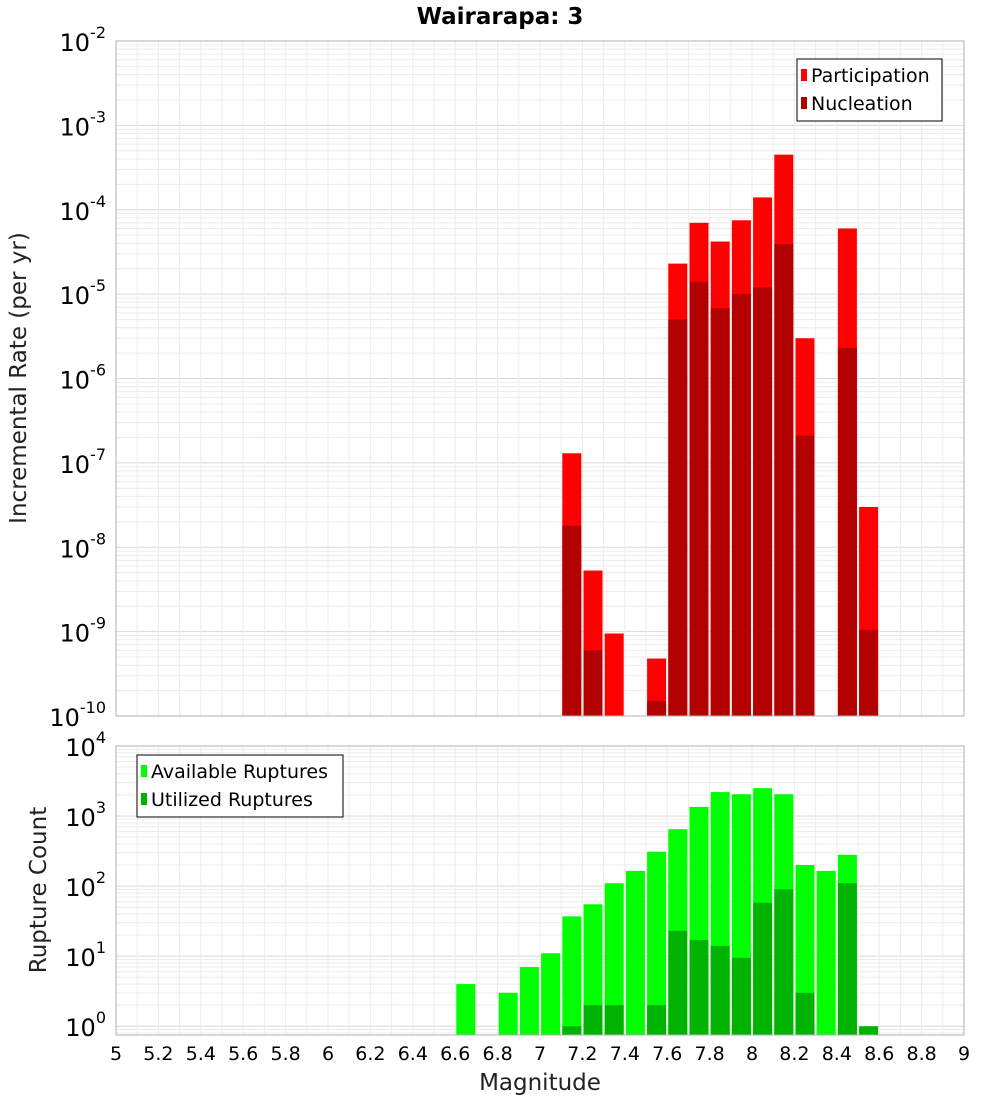 This screenshot has height=1104, width=1000. I want to click on x-tick-label: 5, so click(116, 1054).